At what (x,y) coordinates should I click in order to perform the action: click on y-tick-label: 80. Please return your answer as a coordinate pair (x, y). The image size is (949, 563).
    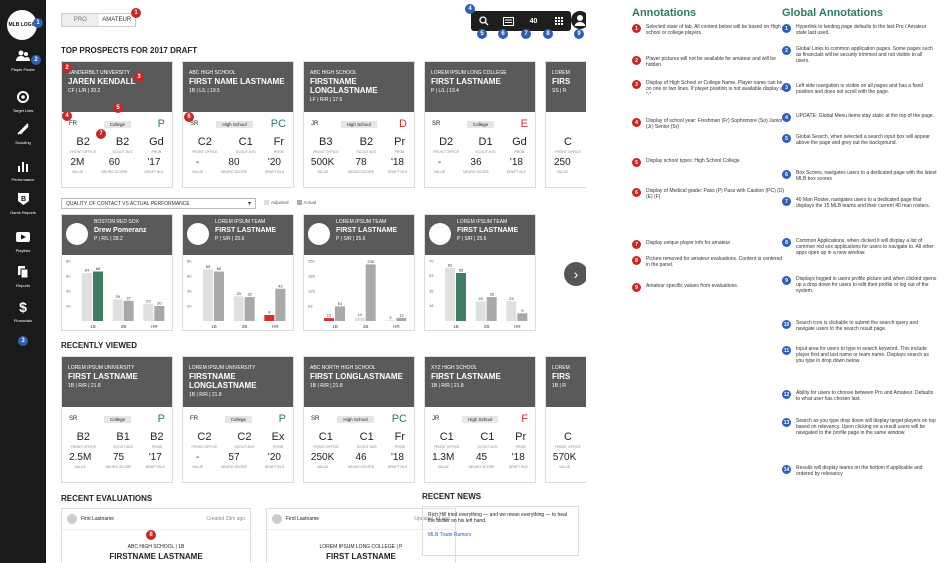
    Looking at the image, I should click on (68, 261).